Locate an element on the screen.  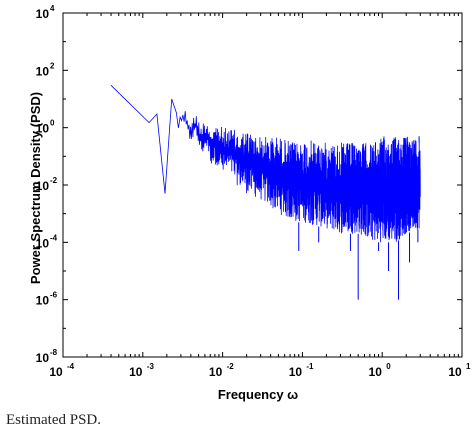
y-tick-label: 10 -2 is located at coordinates (47, 184).